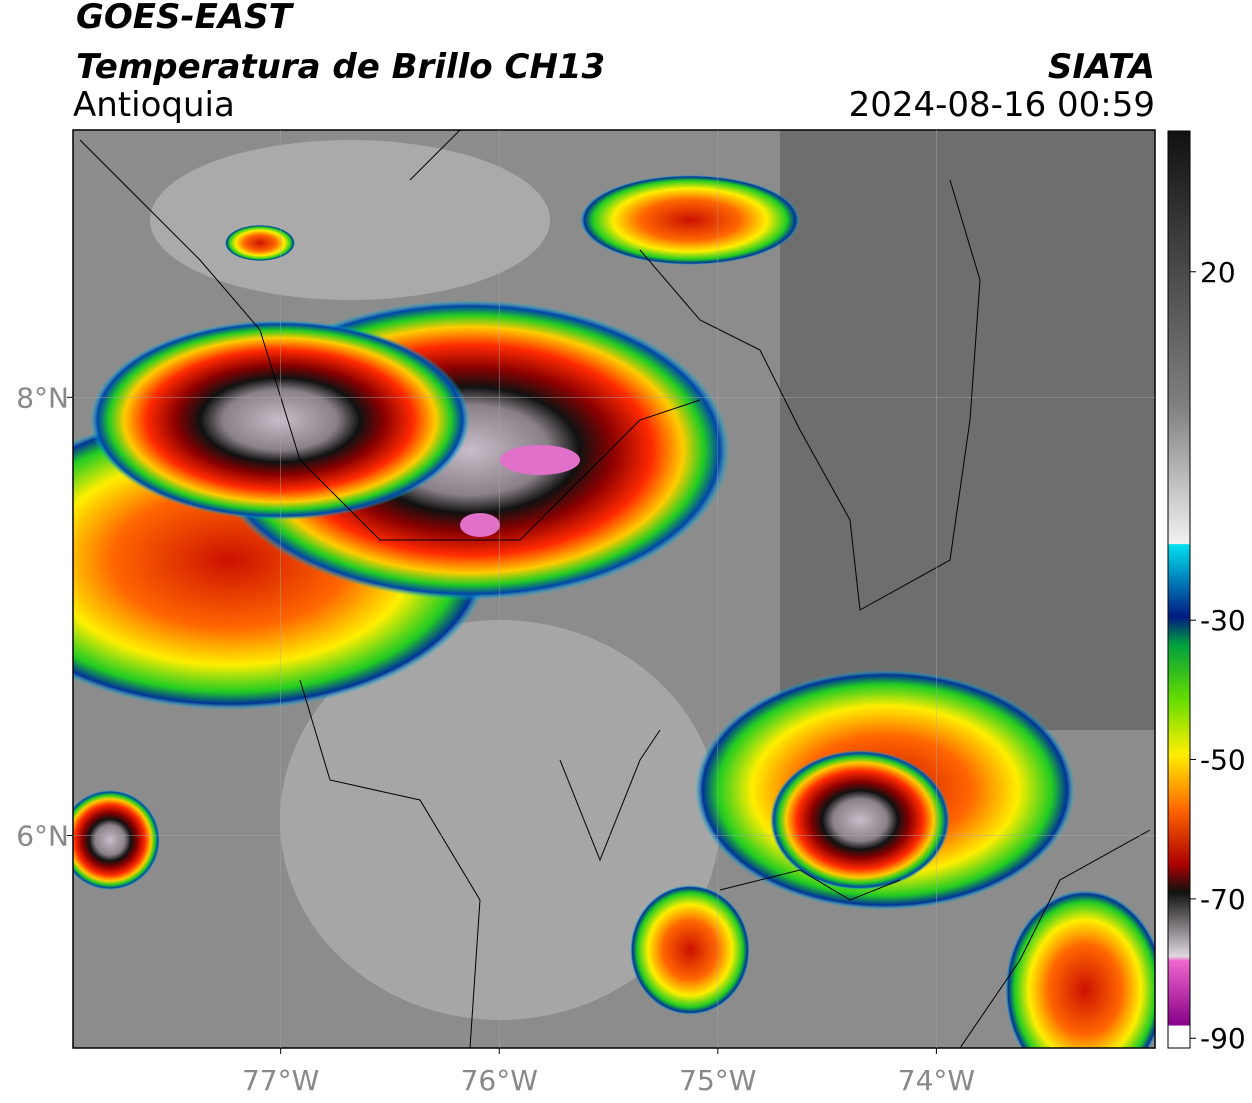  I want to click on subtitle: Temperatura de Brillo CH13, so click(340, 67).